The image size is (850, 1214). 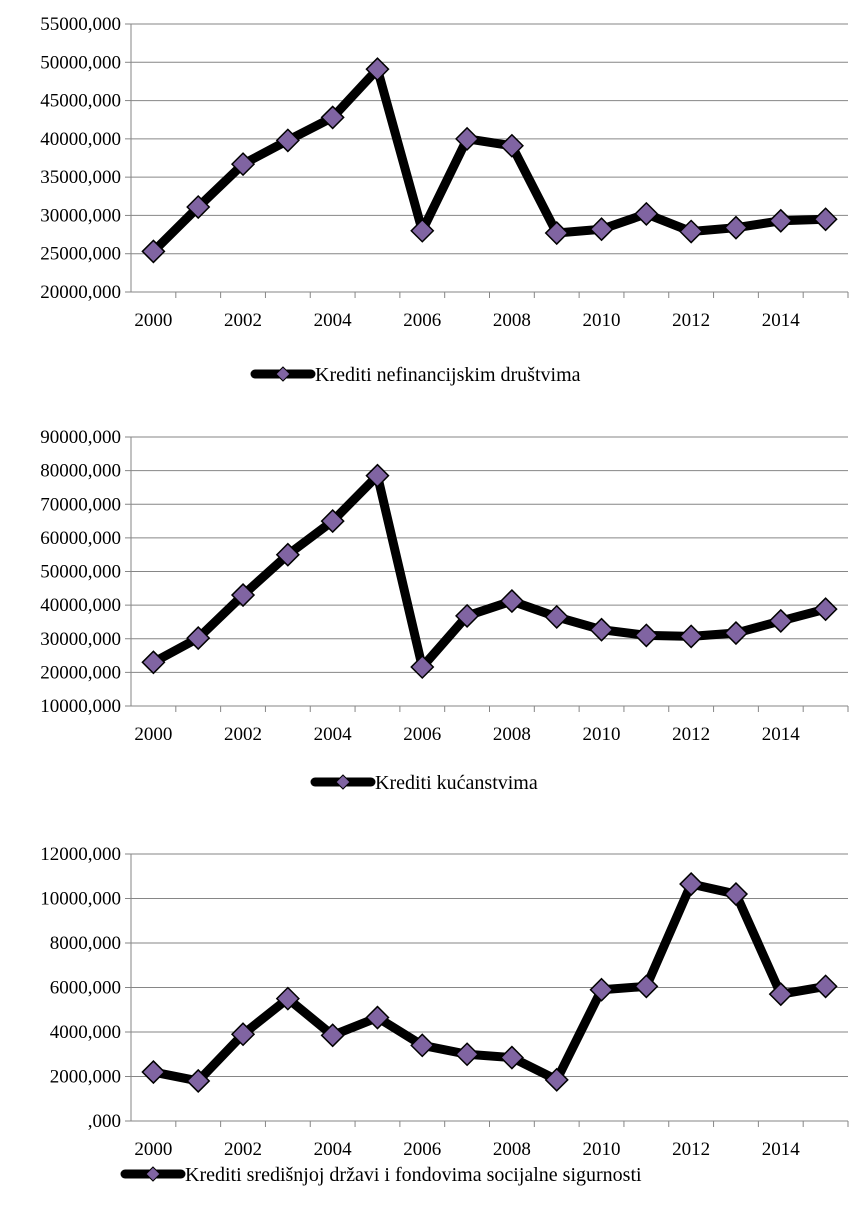 I want to click on y-tick-label: 45000,000, so click(x=80, y=101).